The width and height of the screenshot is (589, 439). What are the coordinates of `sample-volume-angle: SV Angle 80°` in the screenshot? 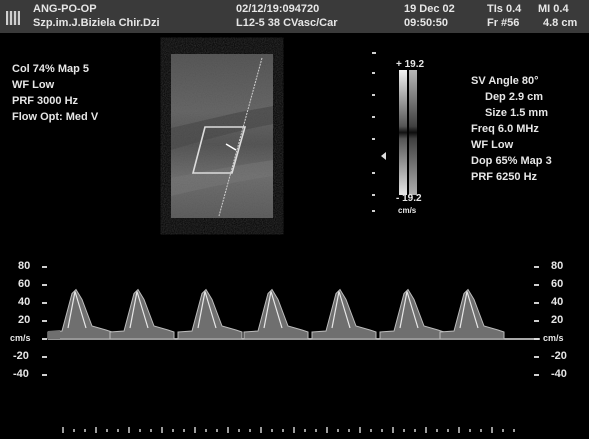 It's located at (505, 81).